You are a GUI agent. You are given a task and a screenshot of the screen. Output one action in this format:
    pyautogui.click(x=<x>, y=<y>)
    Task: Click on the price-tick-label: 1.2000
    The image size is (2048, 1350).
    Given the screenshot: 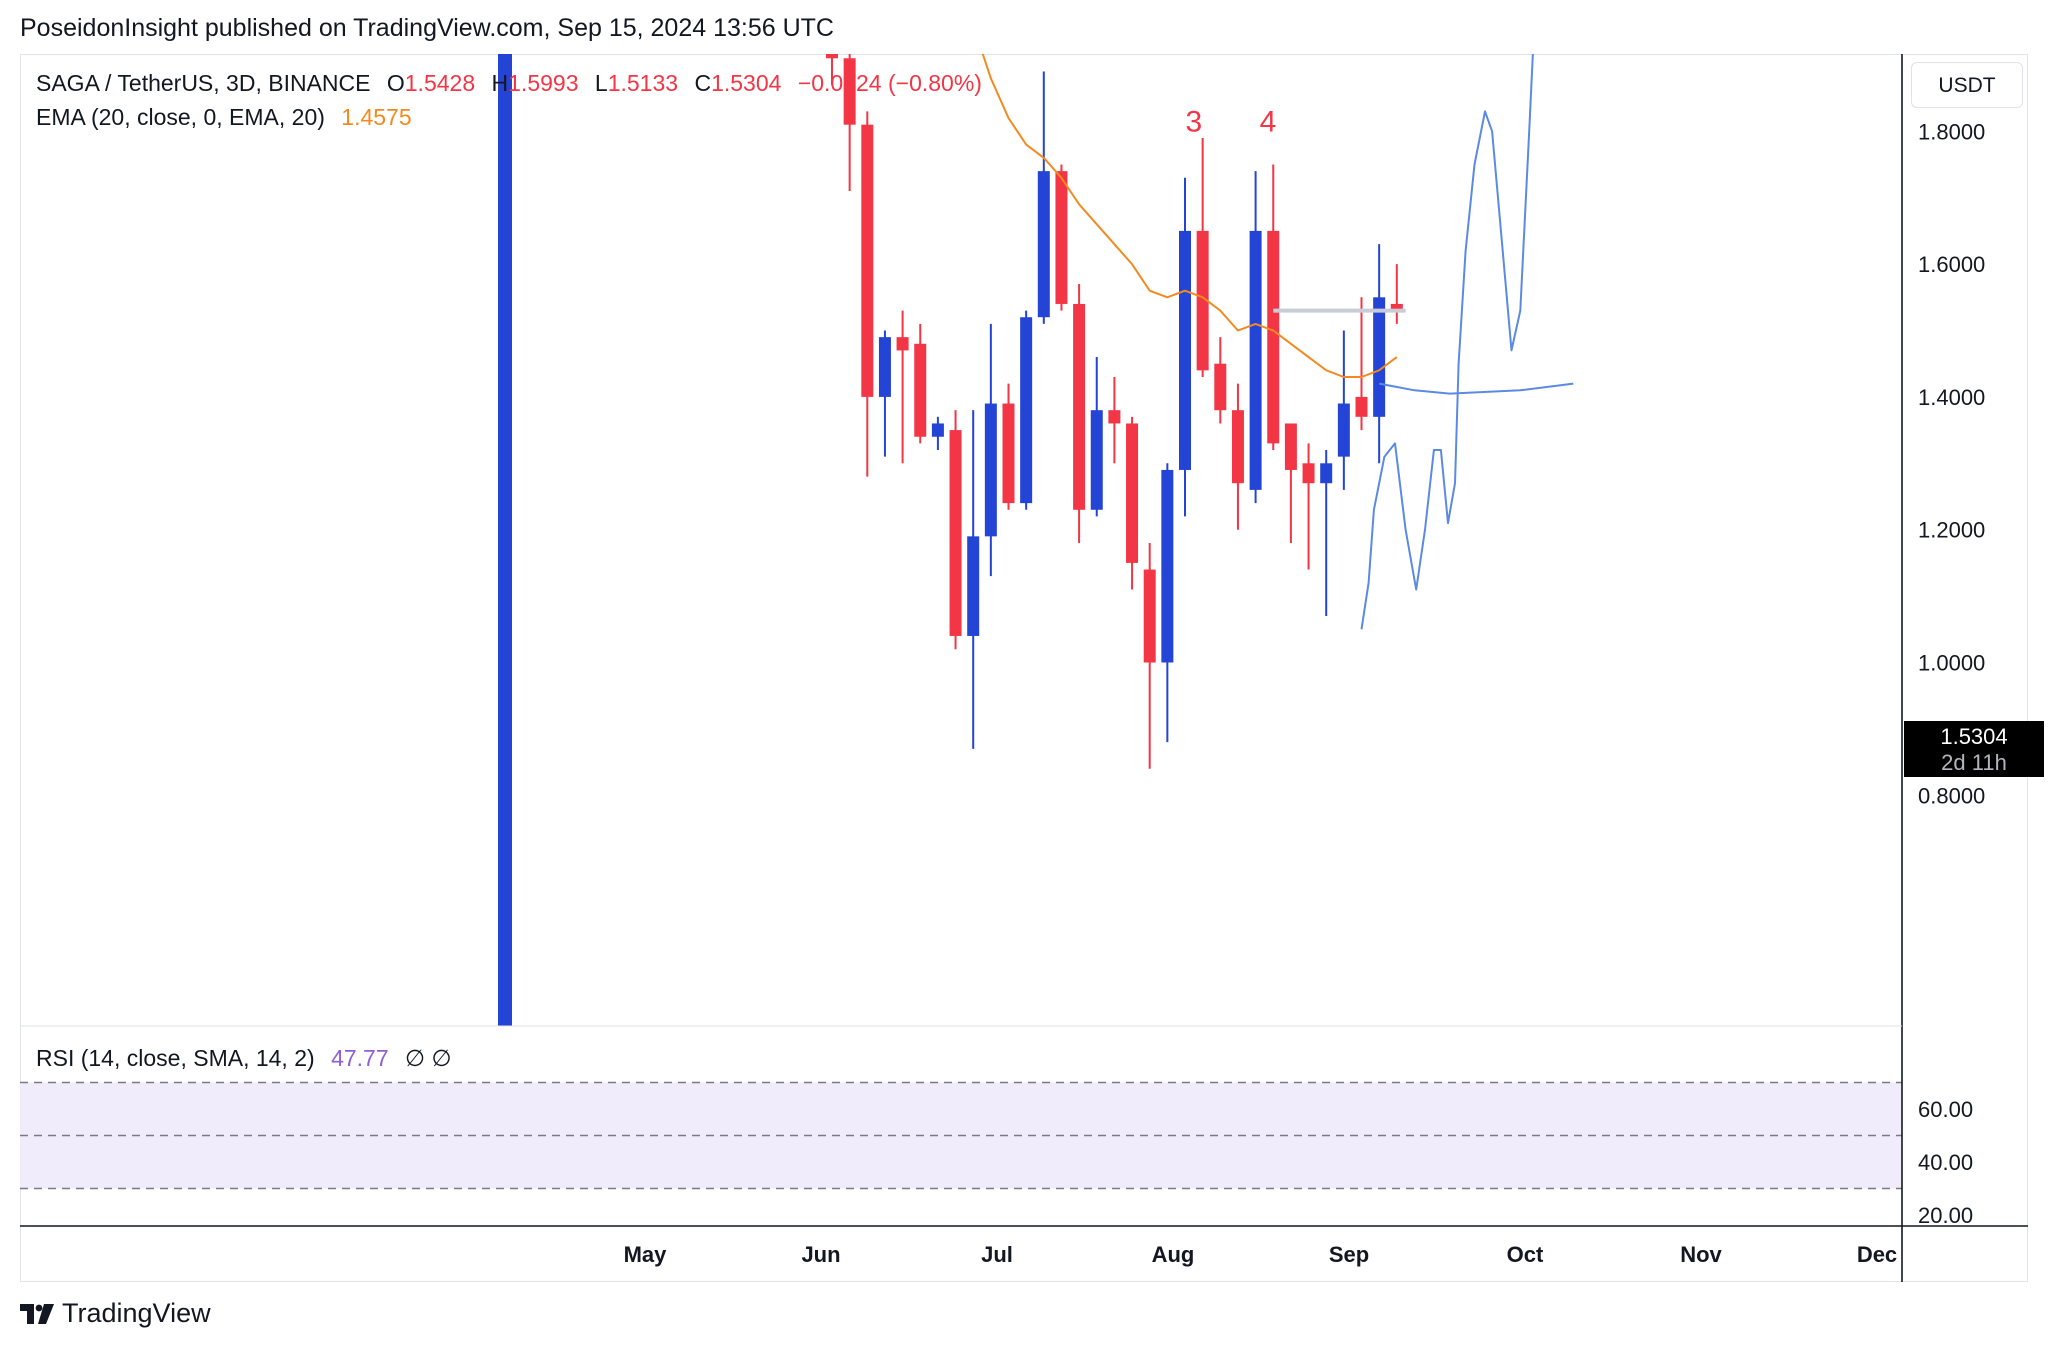 What is the action you would take?
    pyautogui.click(x=1951, y=530)
    